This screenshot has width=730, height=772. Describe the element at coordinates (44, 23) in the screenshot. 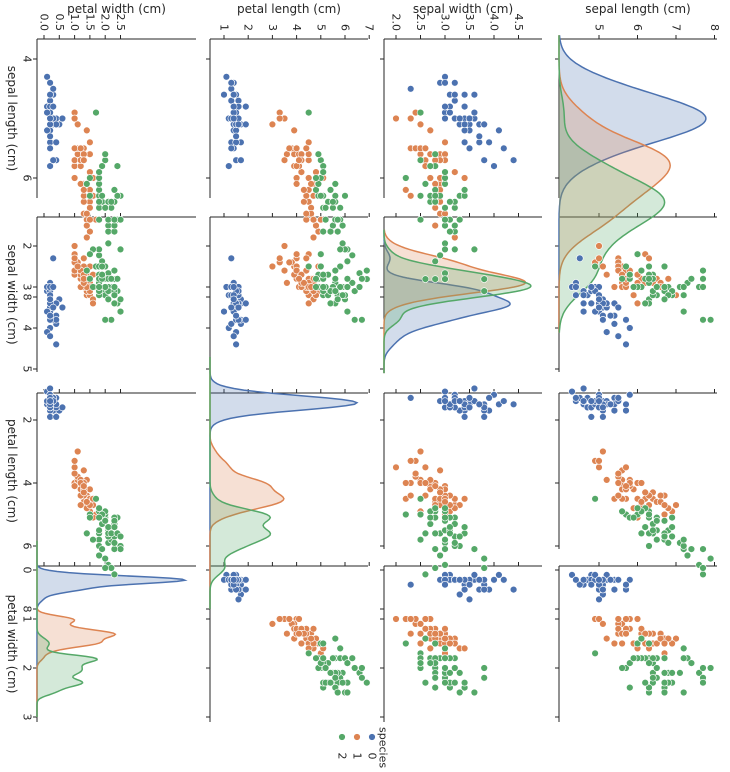

I see `tick-label-petal-width: 0.0` at that location.